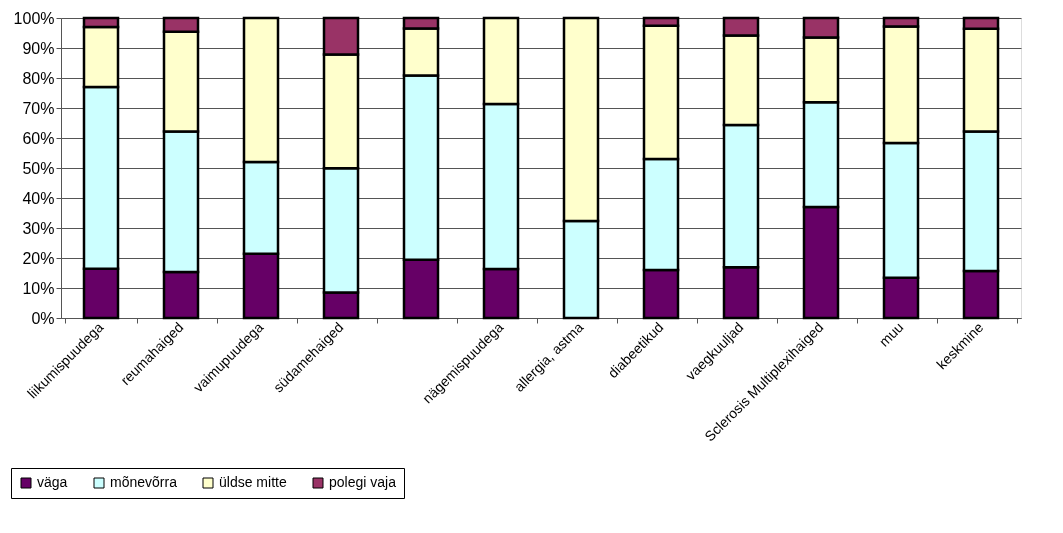 This screenshot has height=533, width=1063. I want to click on y-tick-label: 70%, so click(38, 108).